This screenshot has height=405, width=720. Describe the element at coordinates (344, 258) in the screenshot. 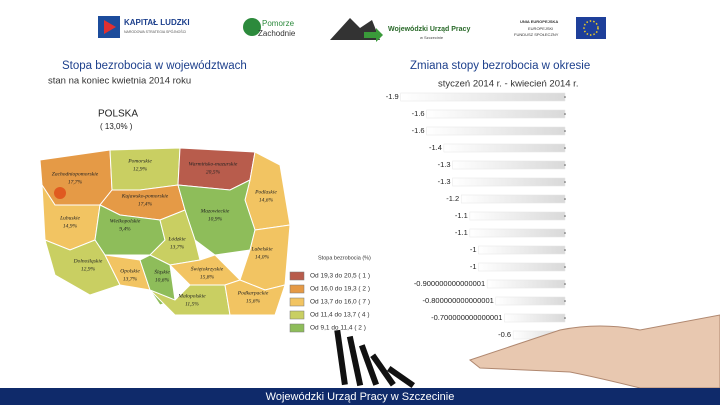

I see `legend-title: Stopa bezrobocia (%)` at that location.